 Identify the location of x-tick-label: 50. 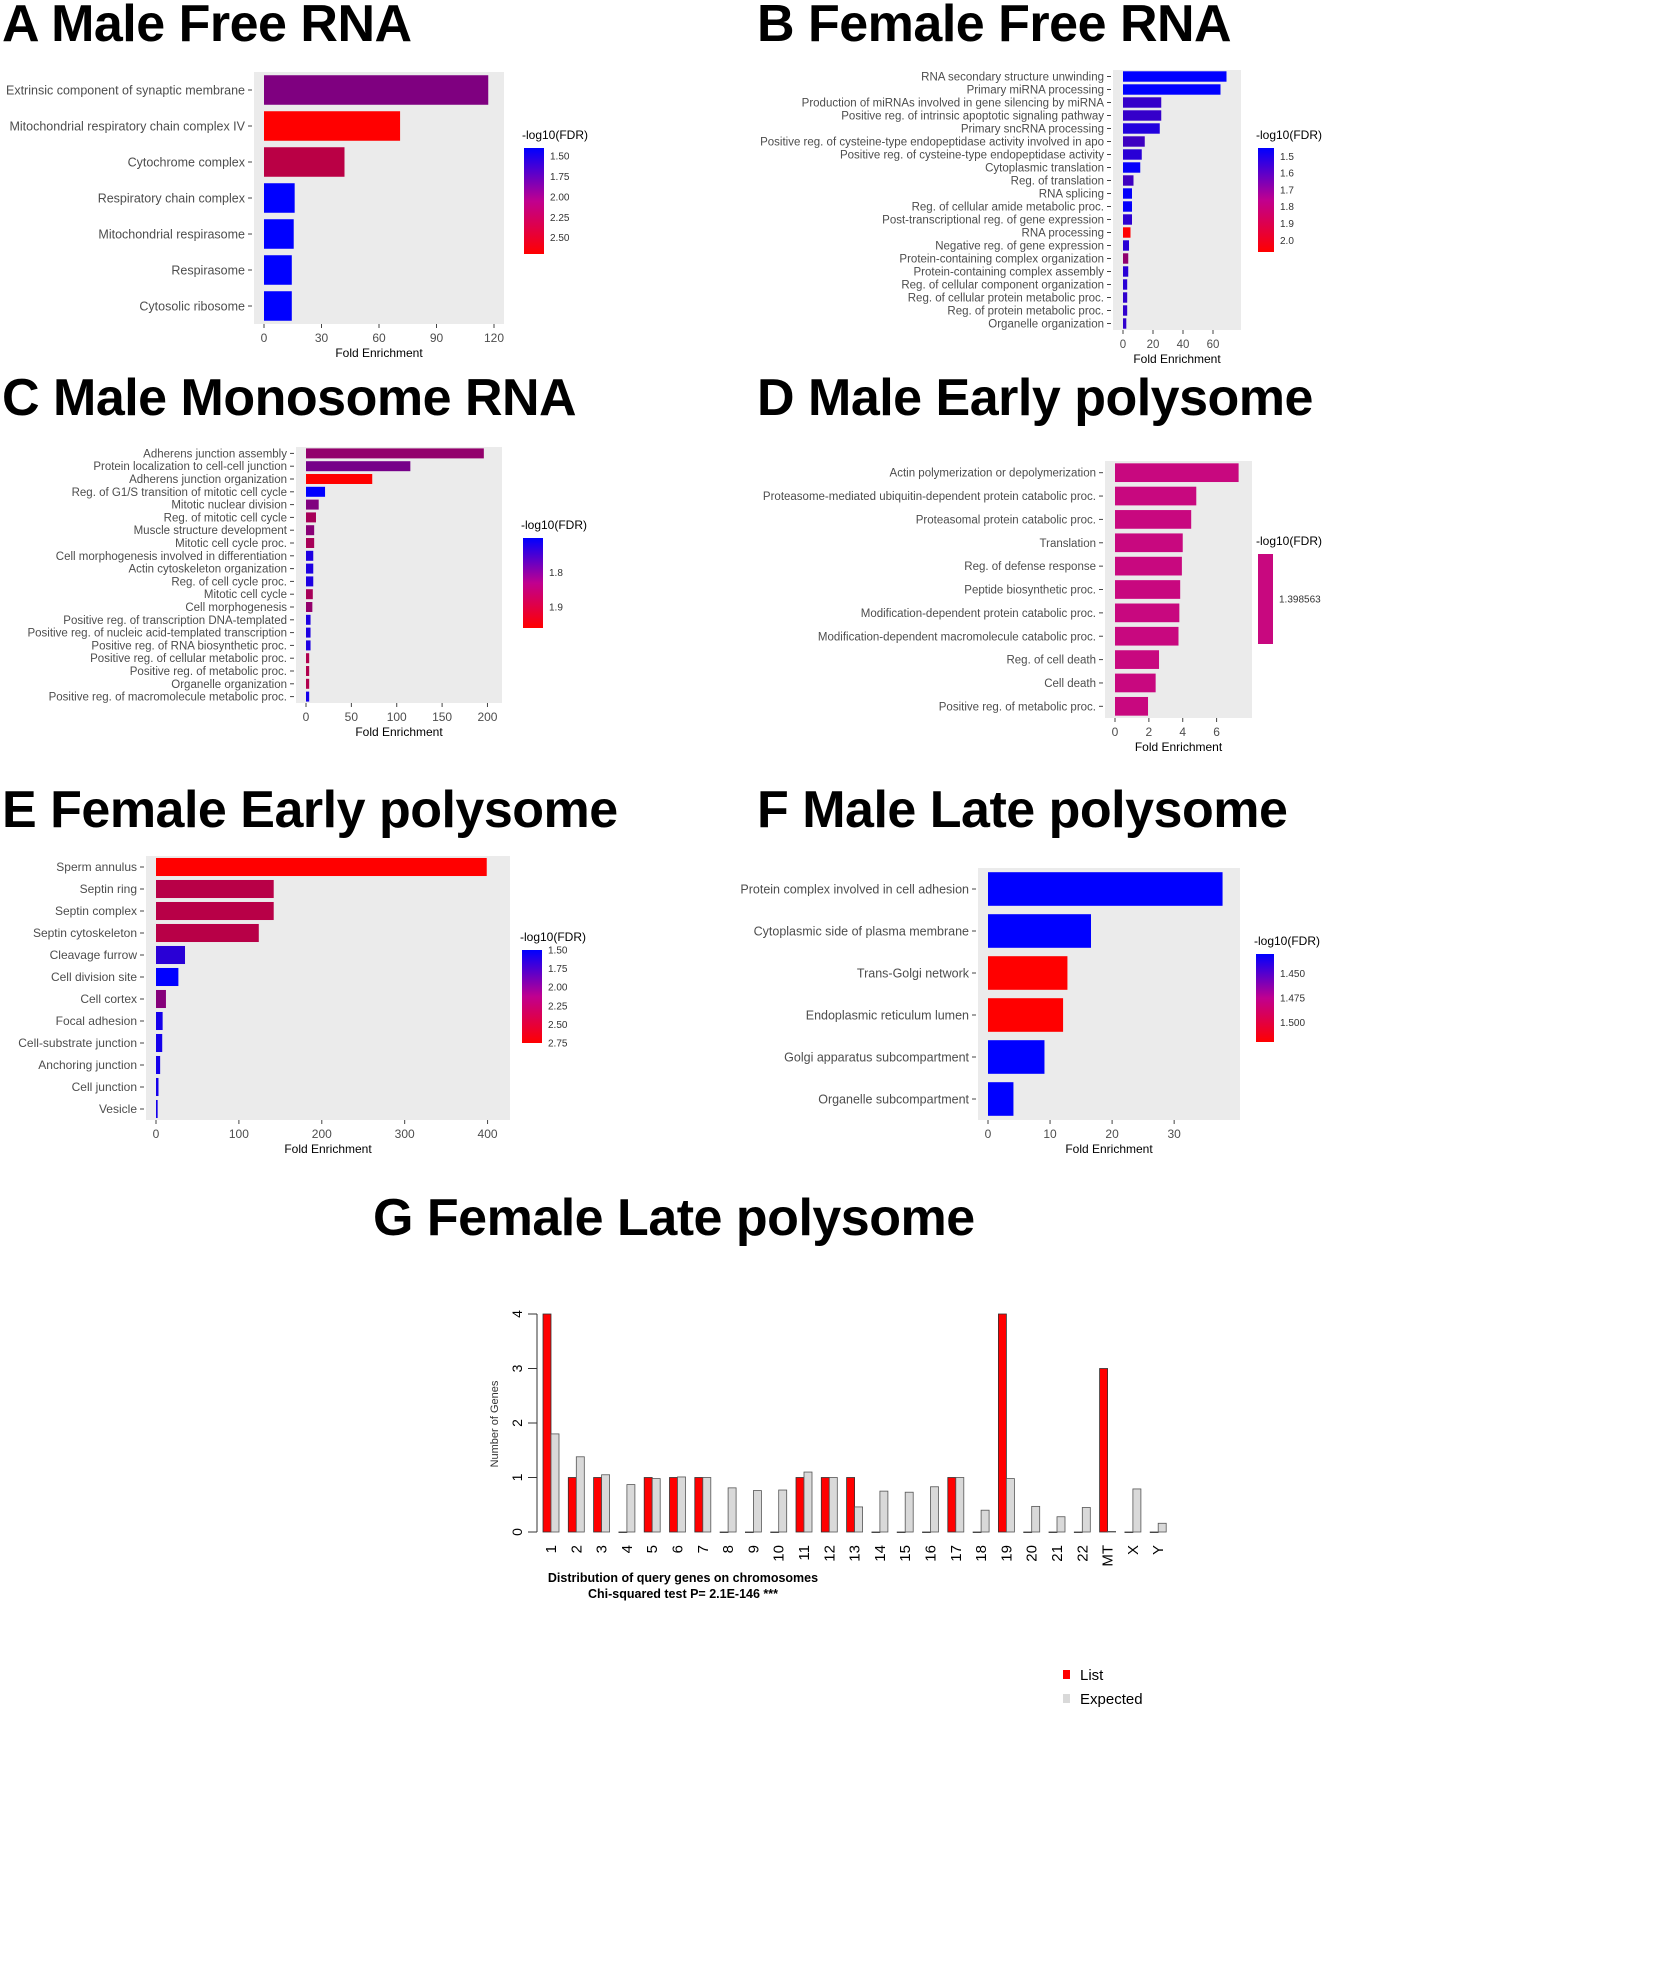
(352, 717).